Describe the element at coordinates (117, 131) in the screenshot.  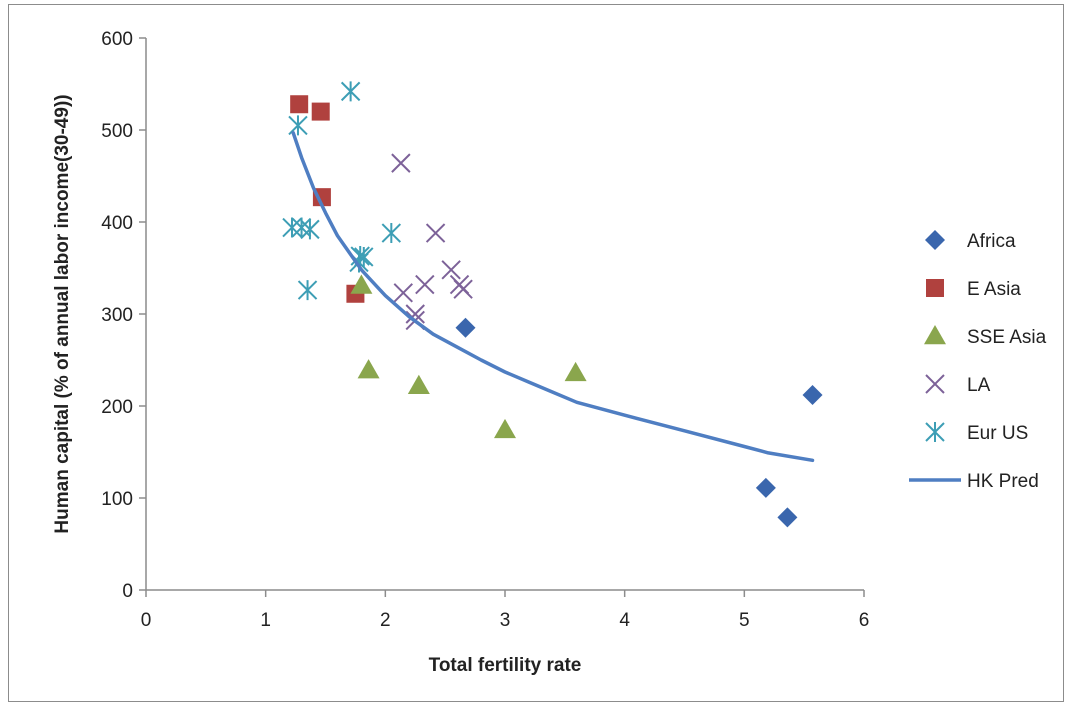
I see `y-tick-label: 500` at that location.